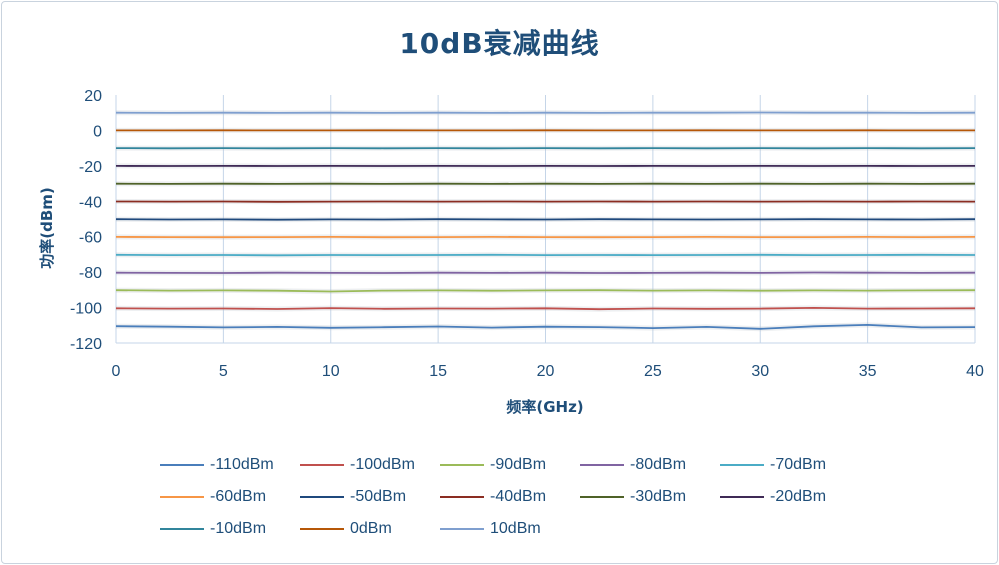  What do you see at coordinates (90, 273) in the screenshot?
I see `y-tick-label: -80` at bounding box center [90, 273].